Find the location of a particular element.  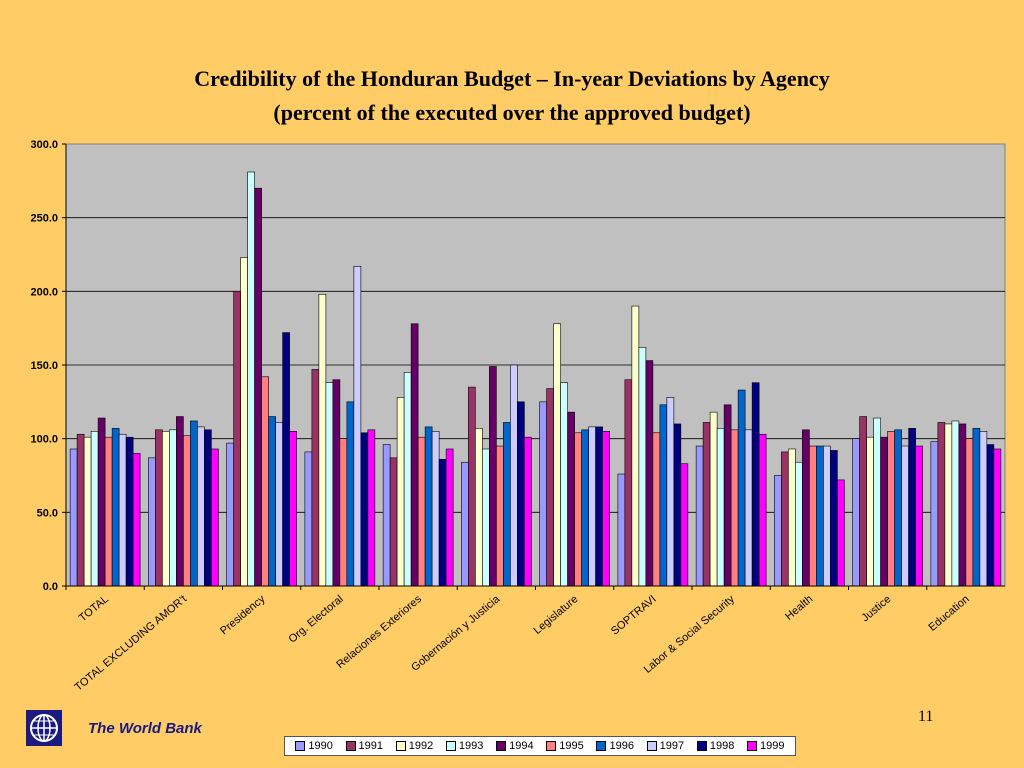

chart-legend: 1990 1991 1992 1993 1994 1995 1996 1997 1998 1999 is located at coordinates (540, 746).